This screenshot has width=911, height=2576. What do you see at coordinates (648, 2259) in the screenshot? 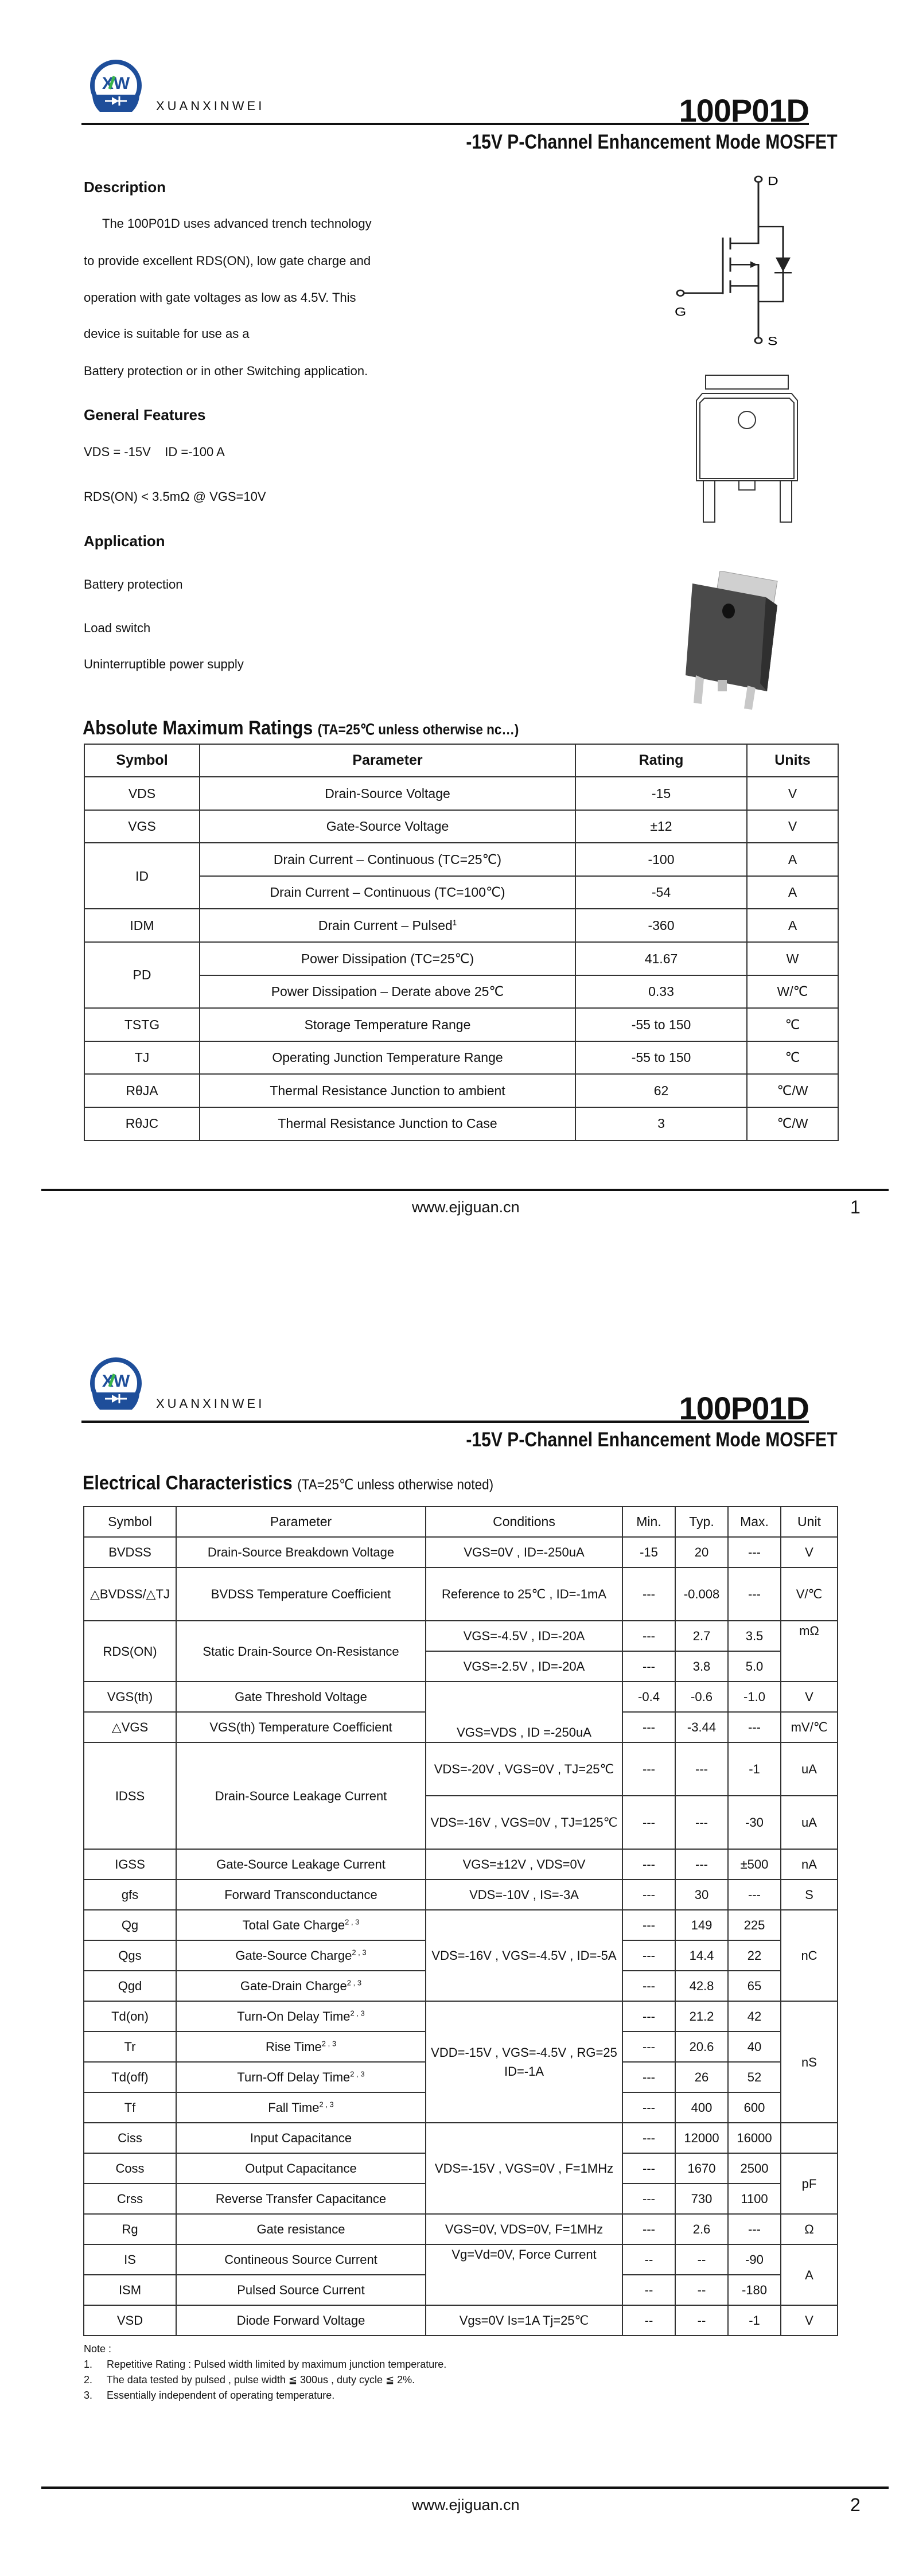
I see `min-text: --` at bounding box center [648, 2259].